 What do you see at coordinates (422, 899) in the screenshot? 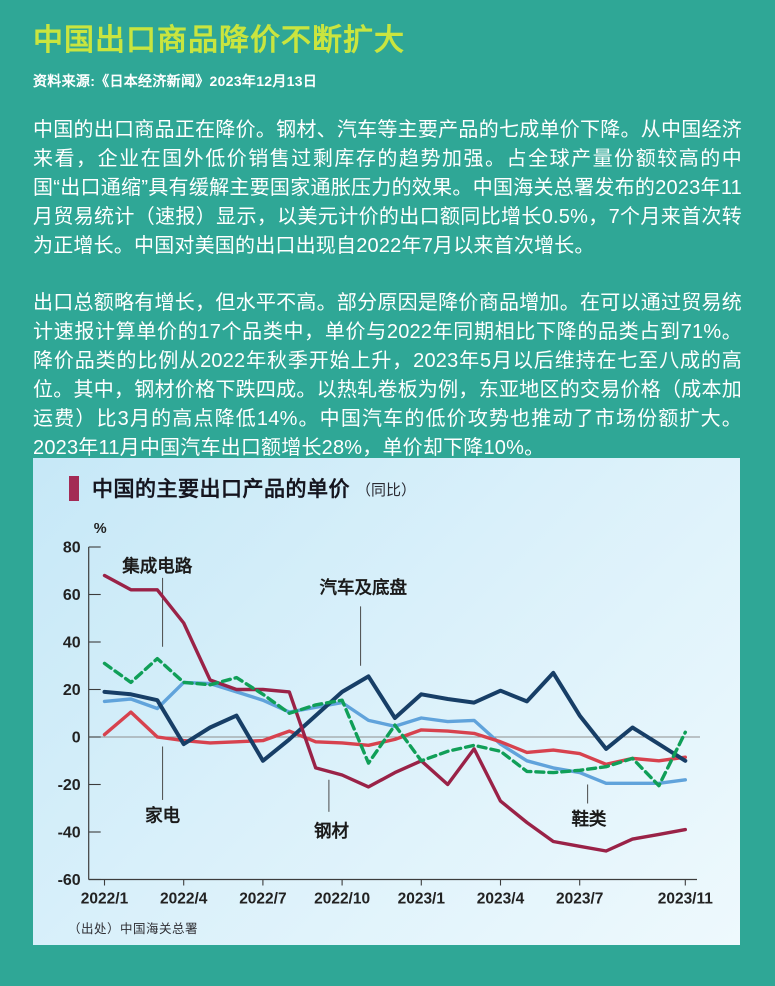
I see `x-tick-label: 2023/1` at bounding box center [422, 899].